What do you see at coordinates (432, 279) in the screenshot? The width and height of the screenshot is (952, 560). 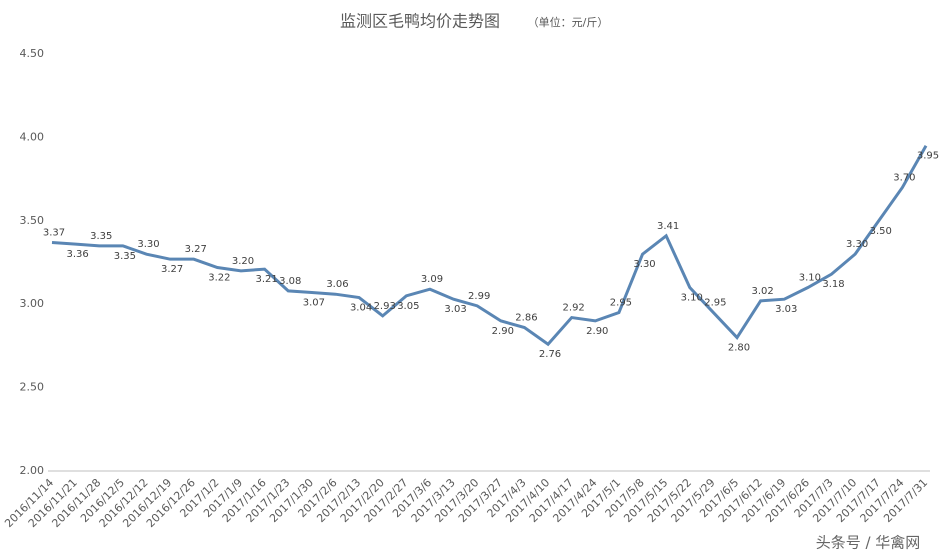 I see `data-label: 3.09` at bounding box center [432, 279].